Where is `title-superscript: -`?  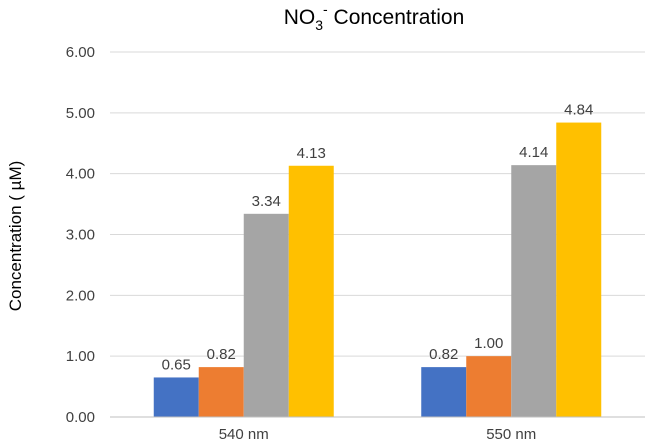 title-superscript: - is located at coordinates (325, 9).